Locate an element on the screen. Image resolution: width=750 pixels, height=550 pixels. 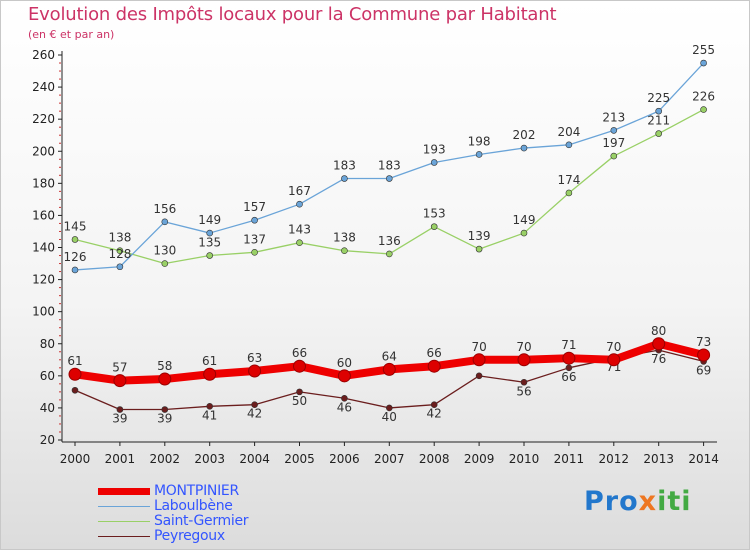
data-label: 202 is located at coordinates (524, 135).